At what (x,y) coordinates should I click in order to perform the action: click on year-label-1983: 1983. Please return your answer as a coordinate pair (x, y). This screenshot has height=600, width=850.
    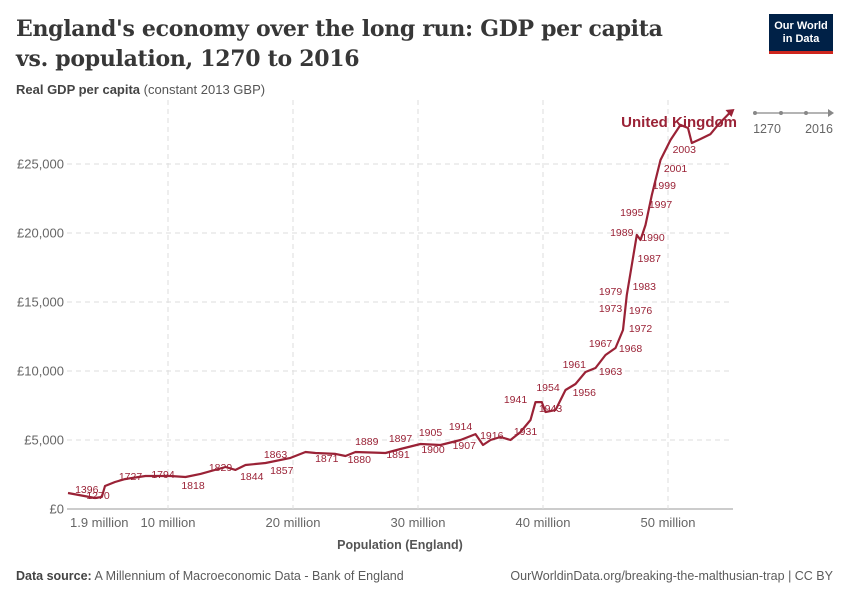
    Looking at the image, I should click on (645, 287).